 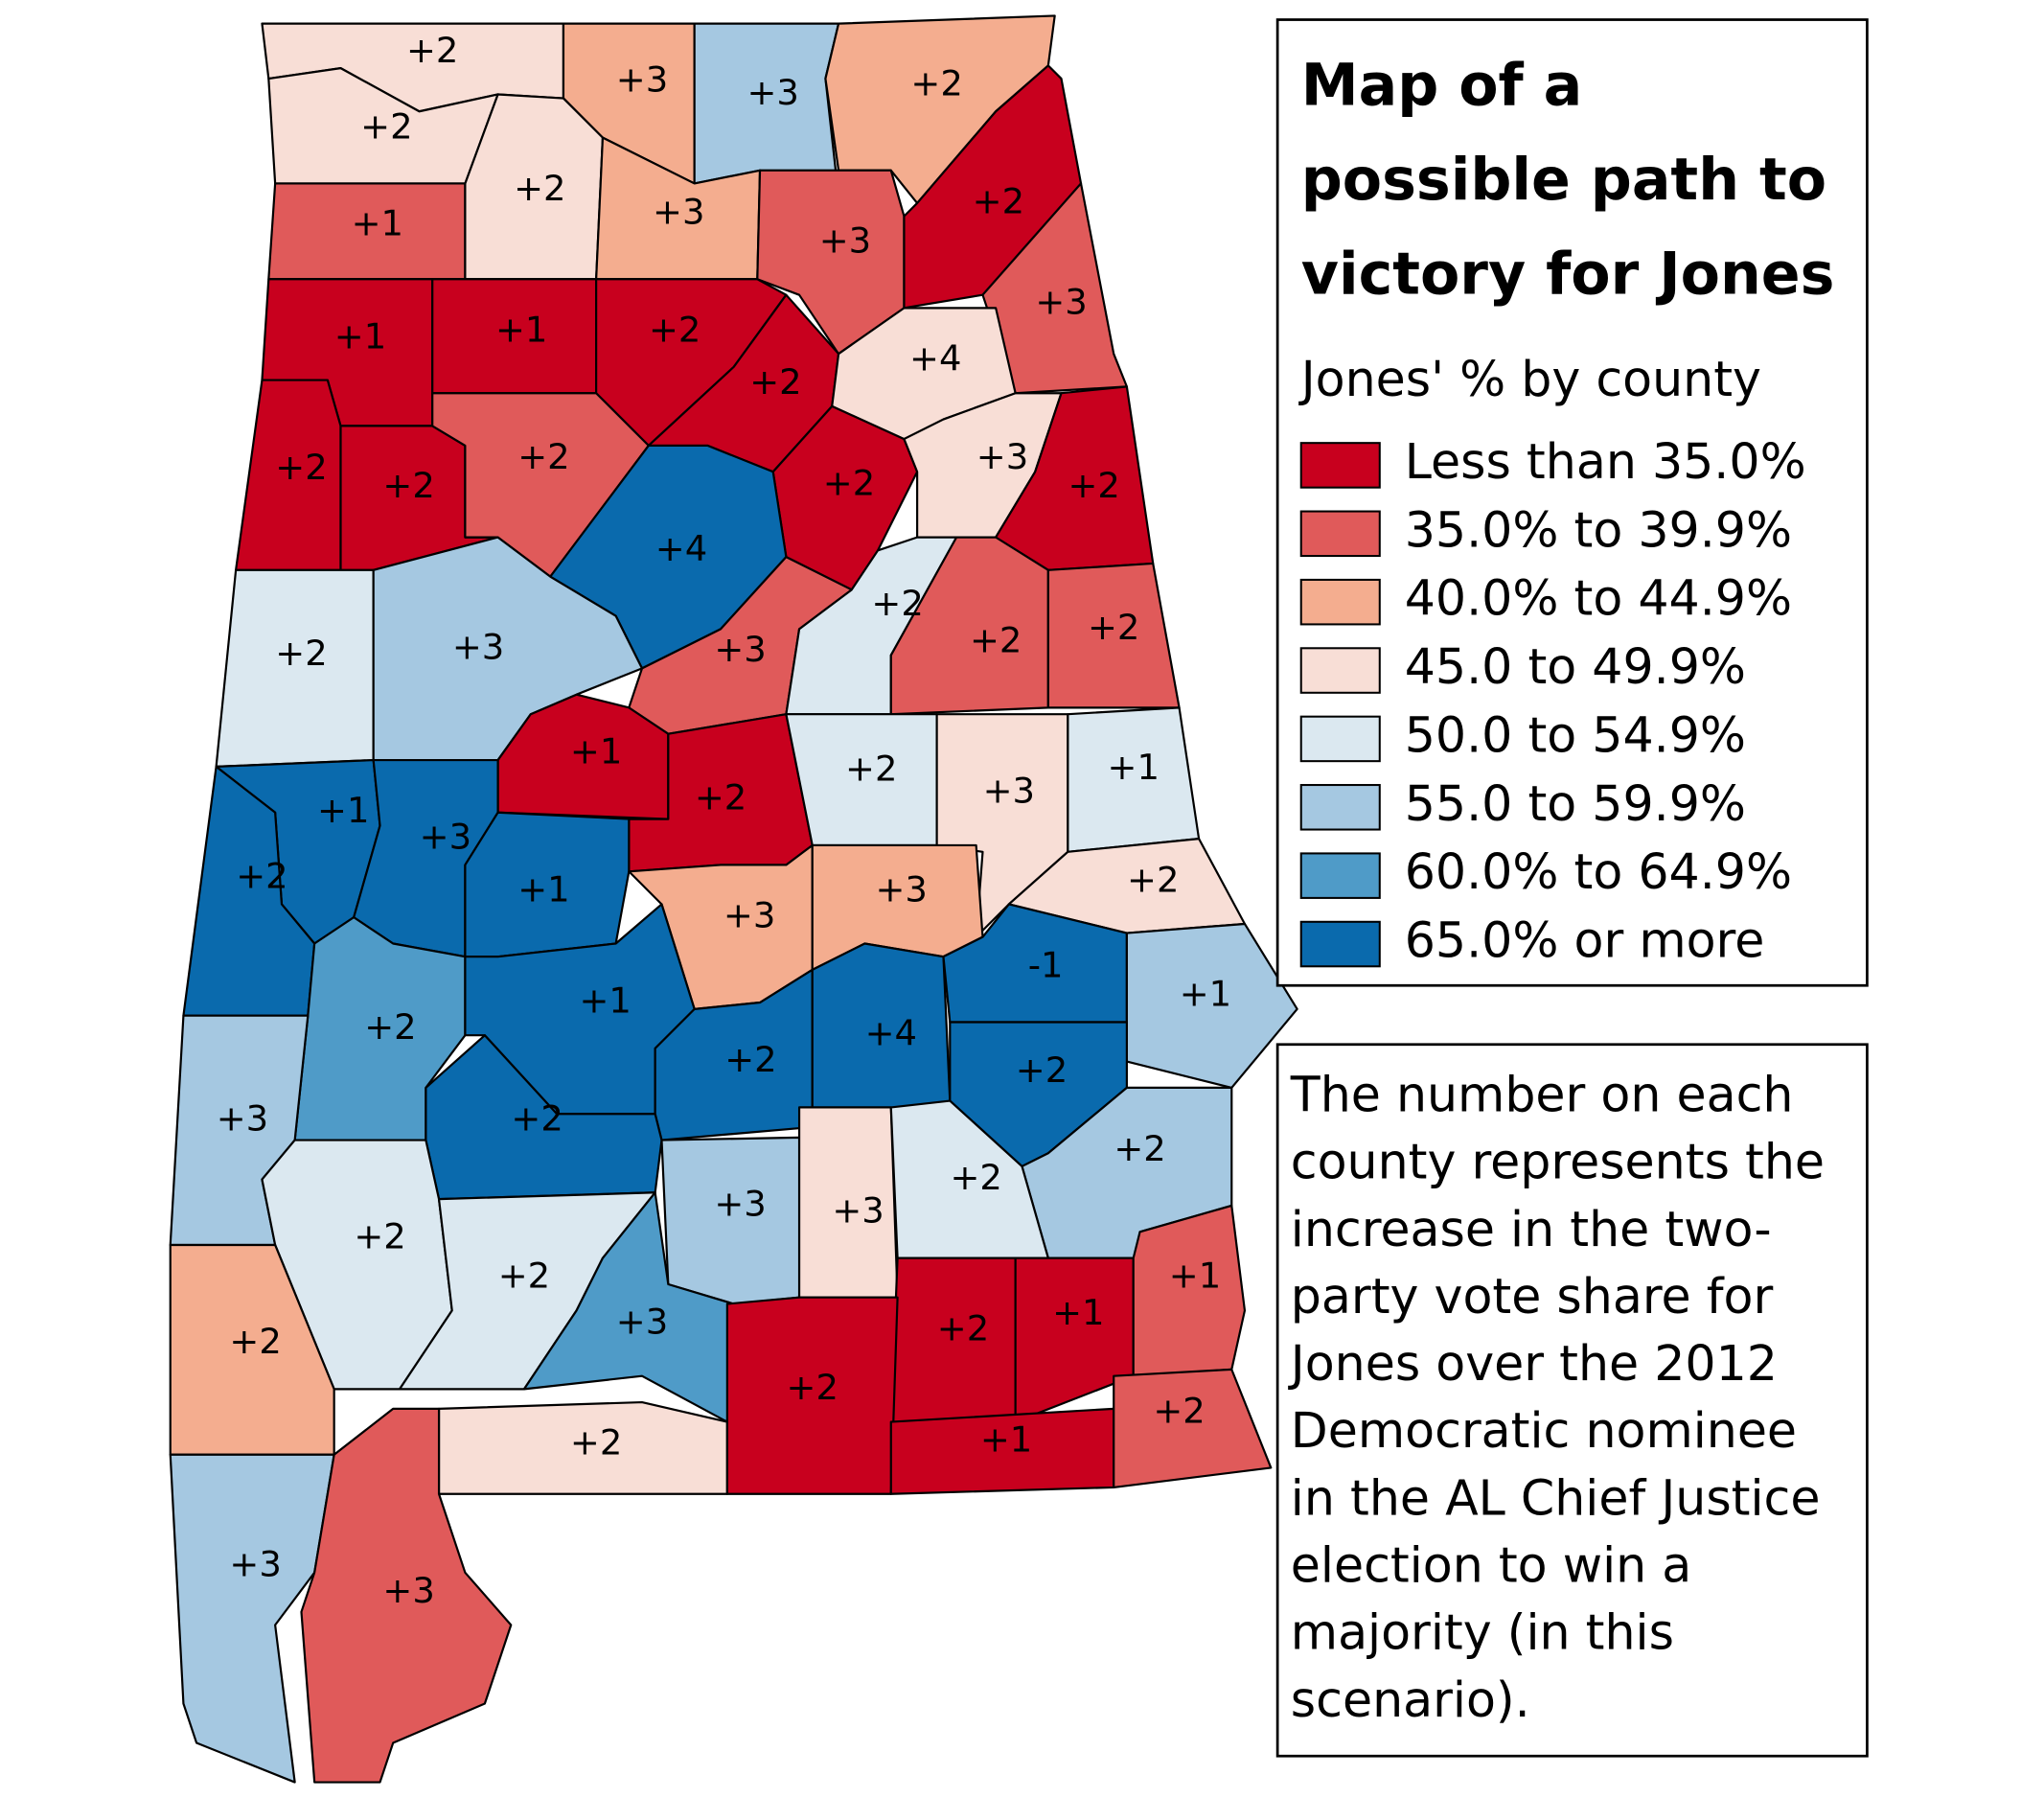 What do you see at coordinates (1491, 1565) in the screenshot?
I see `note-line: election to win a` at bounding box center [1491, 1565].